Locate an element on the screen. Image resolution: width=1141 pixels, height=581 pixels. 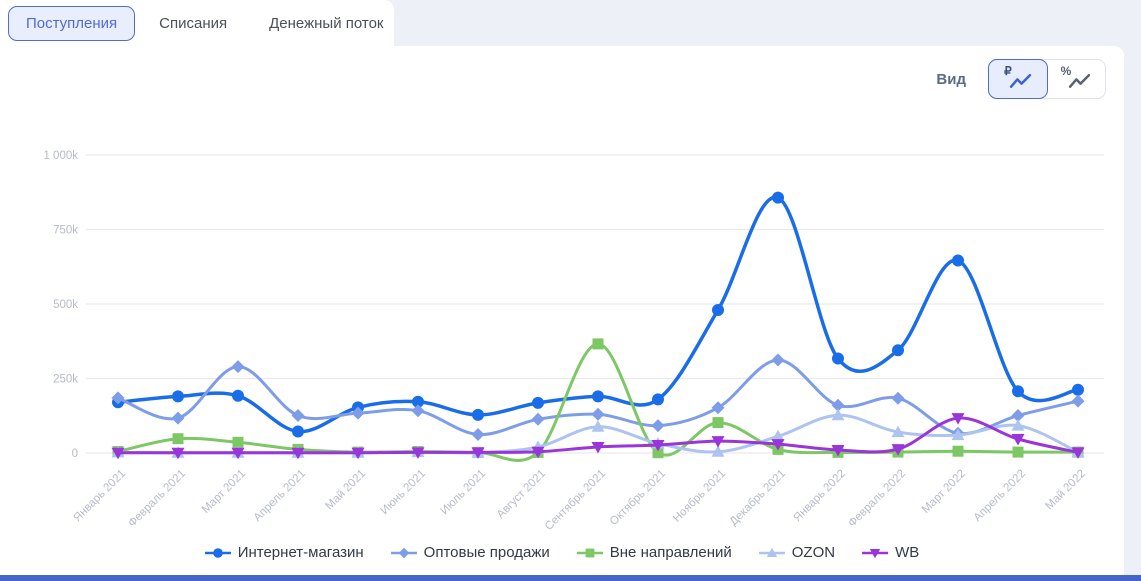
diamond-legend-marker-icon is located at coordinates (403, 552).